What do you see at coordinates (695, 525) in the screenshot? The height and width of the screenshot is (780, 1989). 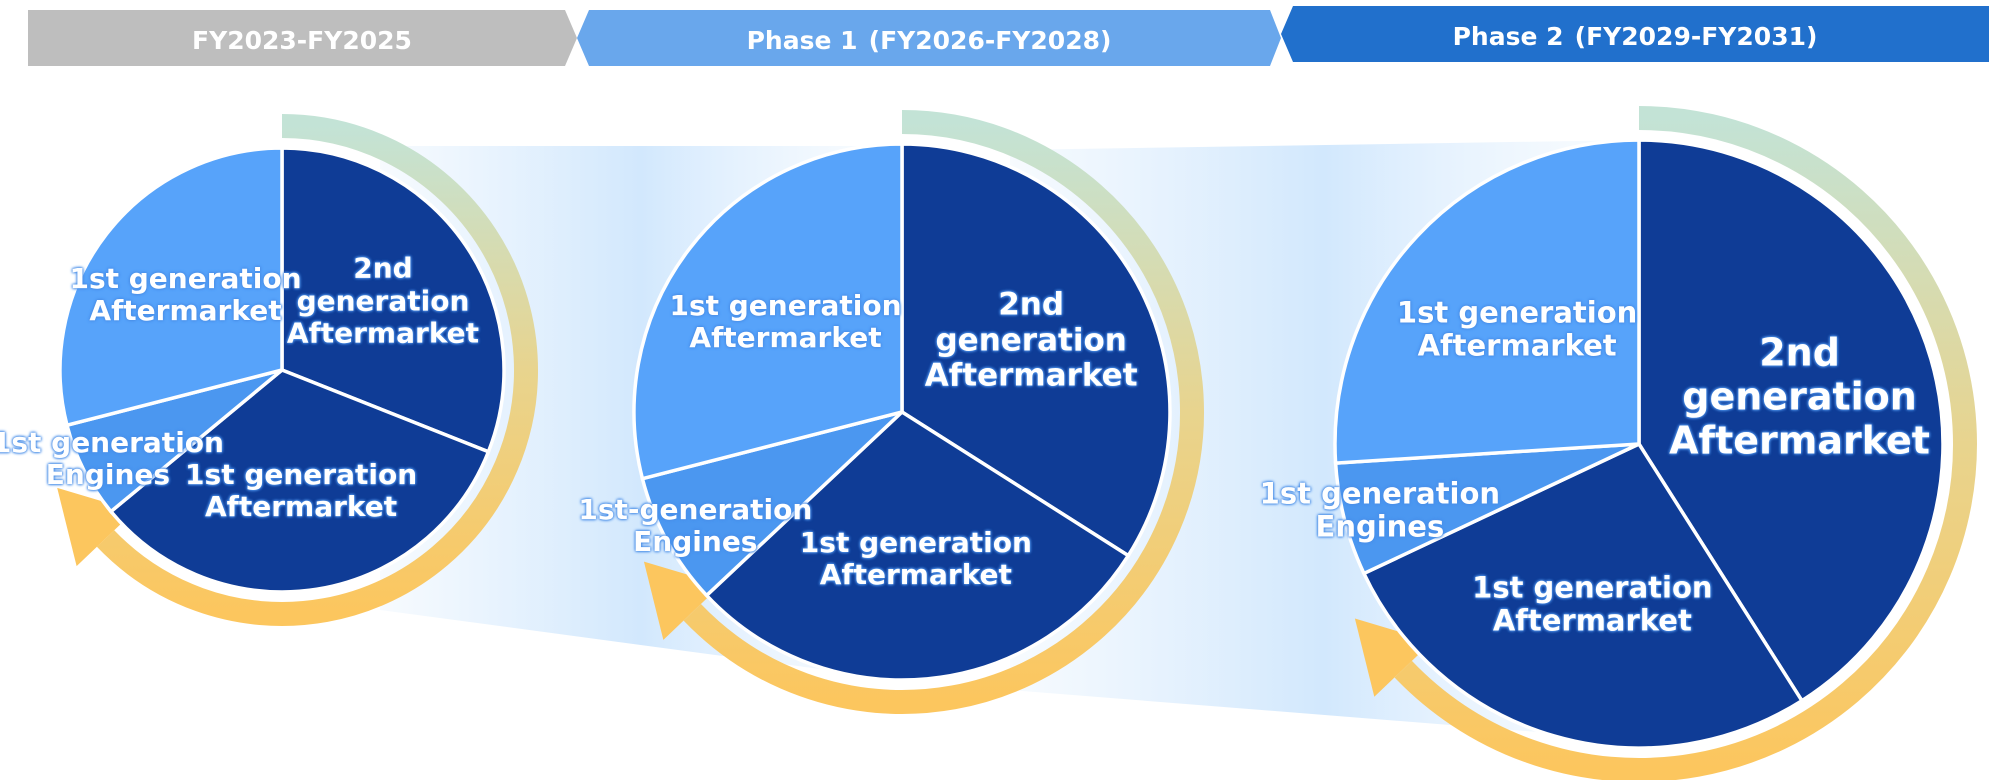 I see `slice-label: 1st-generation Engines` at bounding box center [695, 525].